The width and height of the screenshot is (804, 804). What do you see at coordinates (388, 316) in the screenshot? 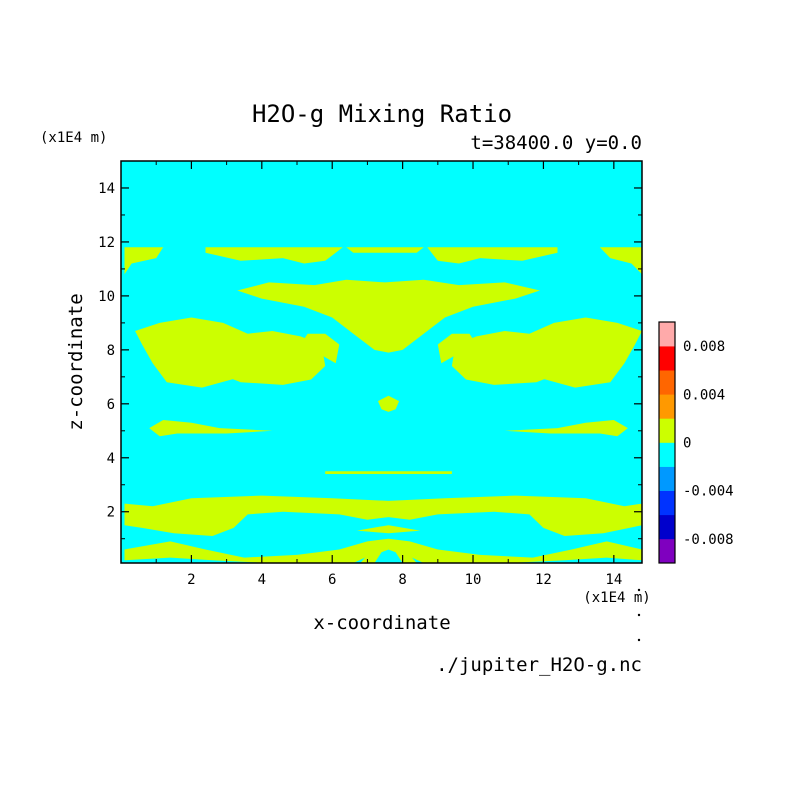
I see `contour-region-mid-upper` at bounding box center [388, 316].